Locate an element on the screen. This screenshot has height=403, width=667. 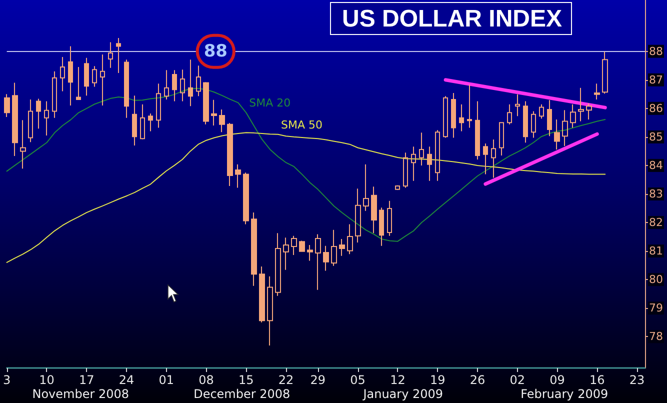
text: November 2008 is located at coordinates (81, 394).